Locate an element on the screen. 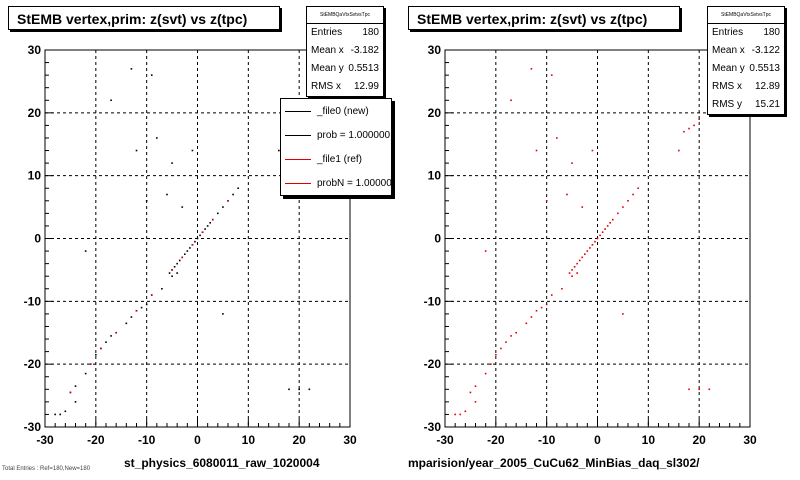 The width and height of the screenshot is (800, 480). stats-row: Mean x -3.122 is located at coordinates (746, 51).